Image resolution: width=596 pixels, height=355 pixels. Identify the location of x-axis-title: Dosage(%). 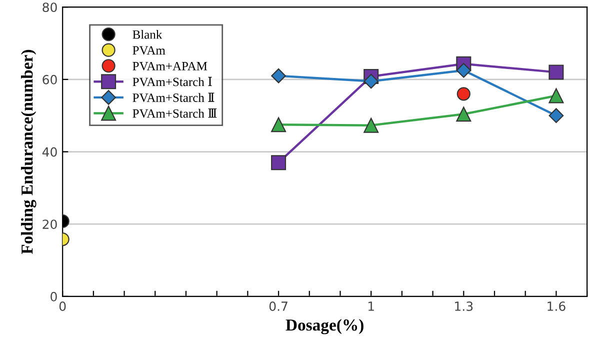
(325, 326).